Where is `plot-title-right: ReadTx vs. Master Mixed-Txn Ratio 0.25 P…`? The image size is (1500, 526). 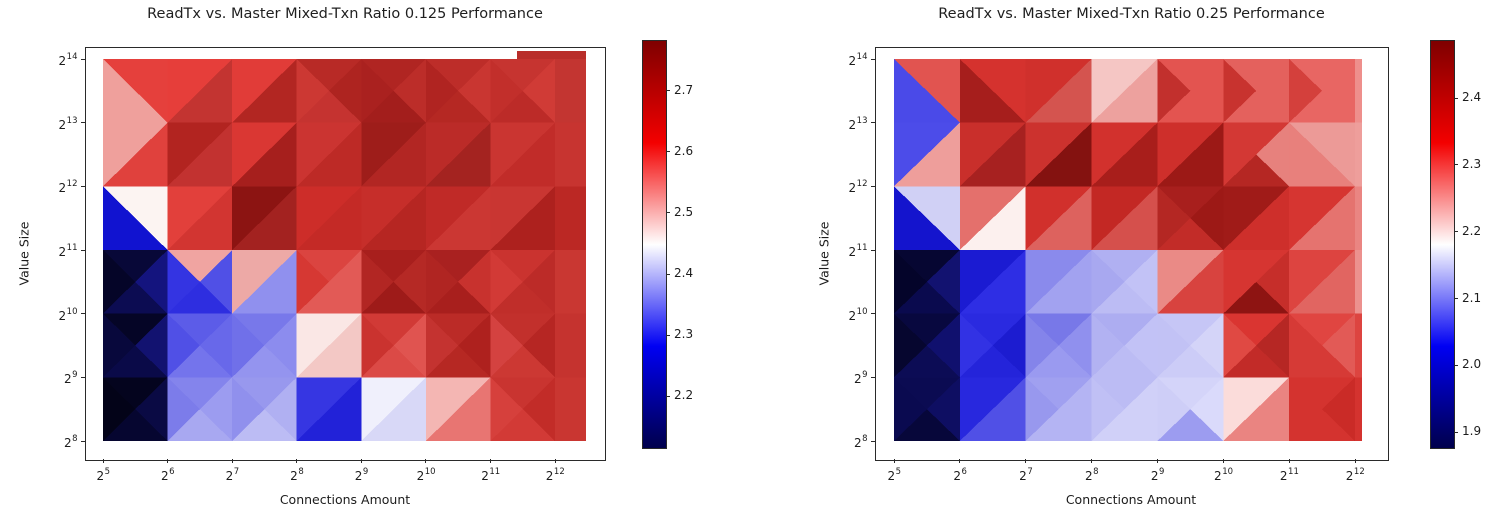
plot-title-right: ReadTx vs. Master Mixed-Txn Ratio 0.25 P… is located at coordinates (1131, 14).